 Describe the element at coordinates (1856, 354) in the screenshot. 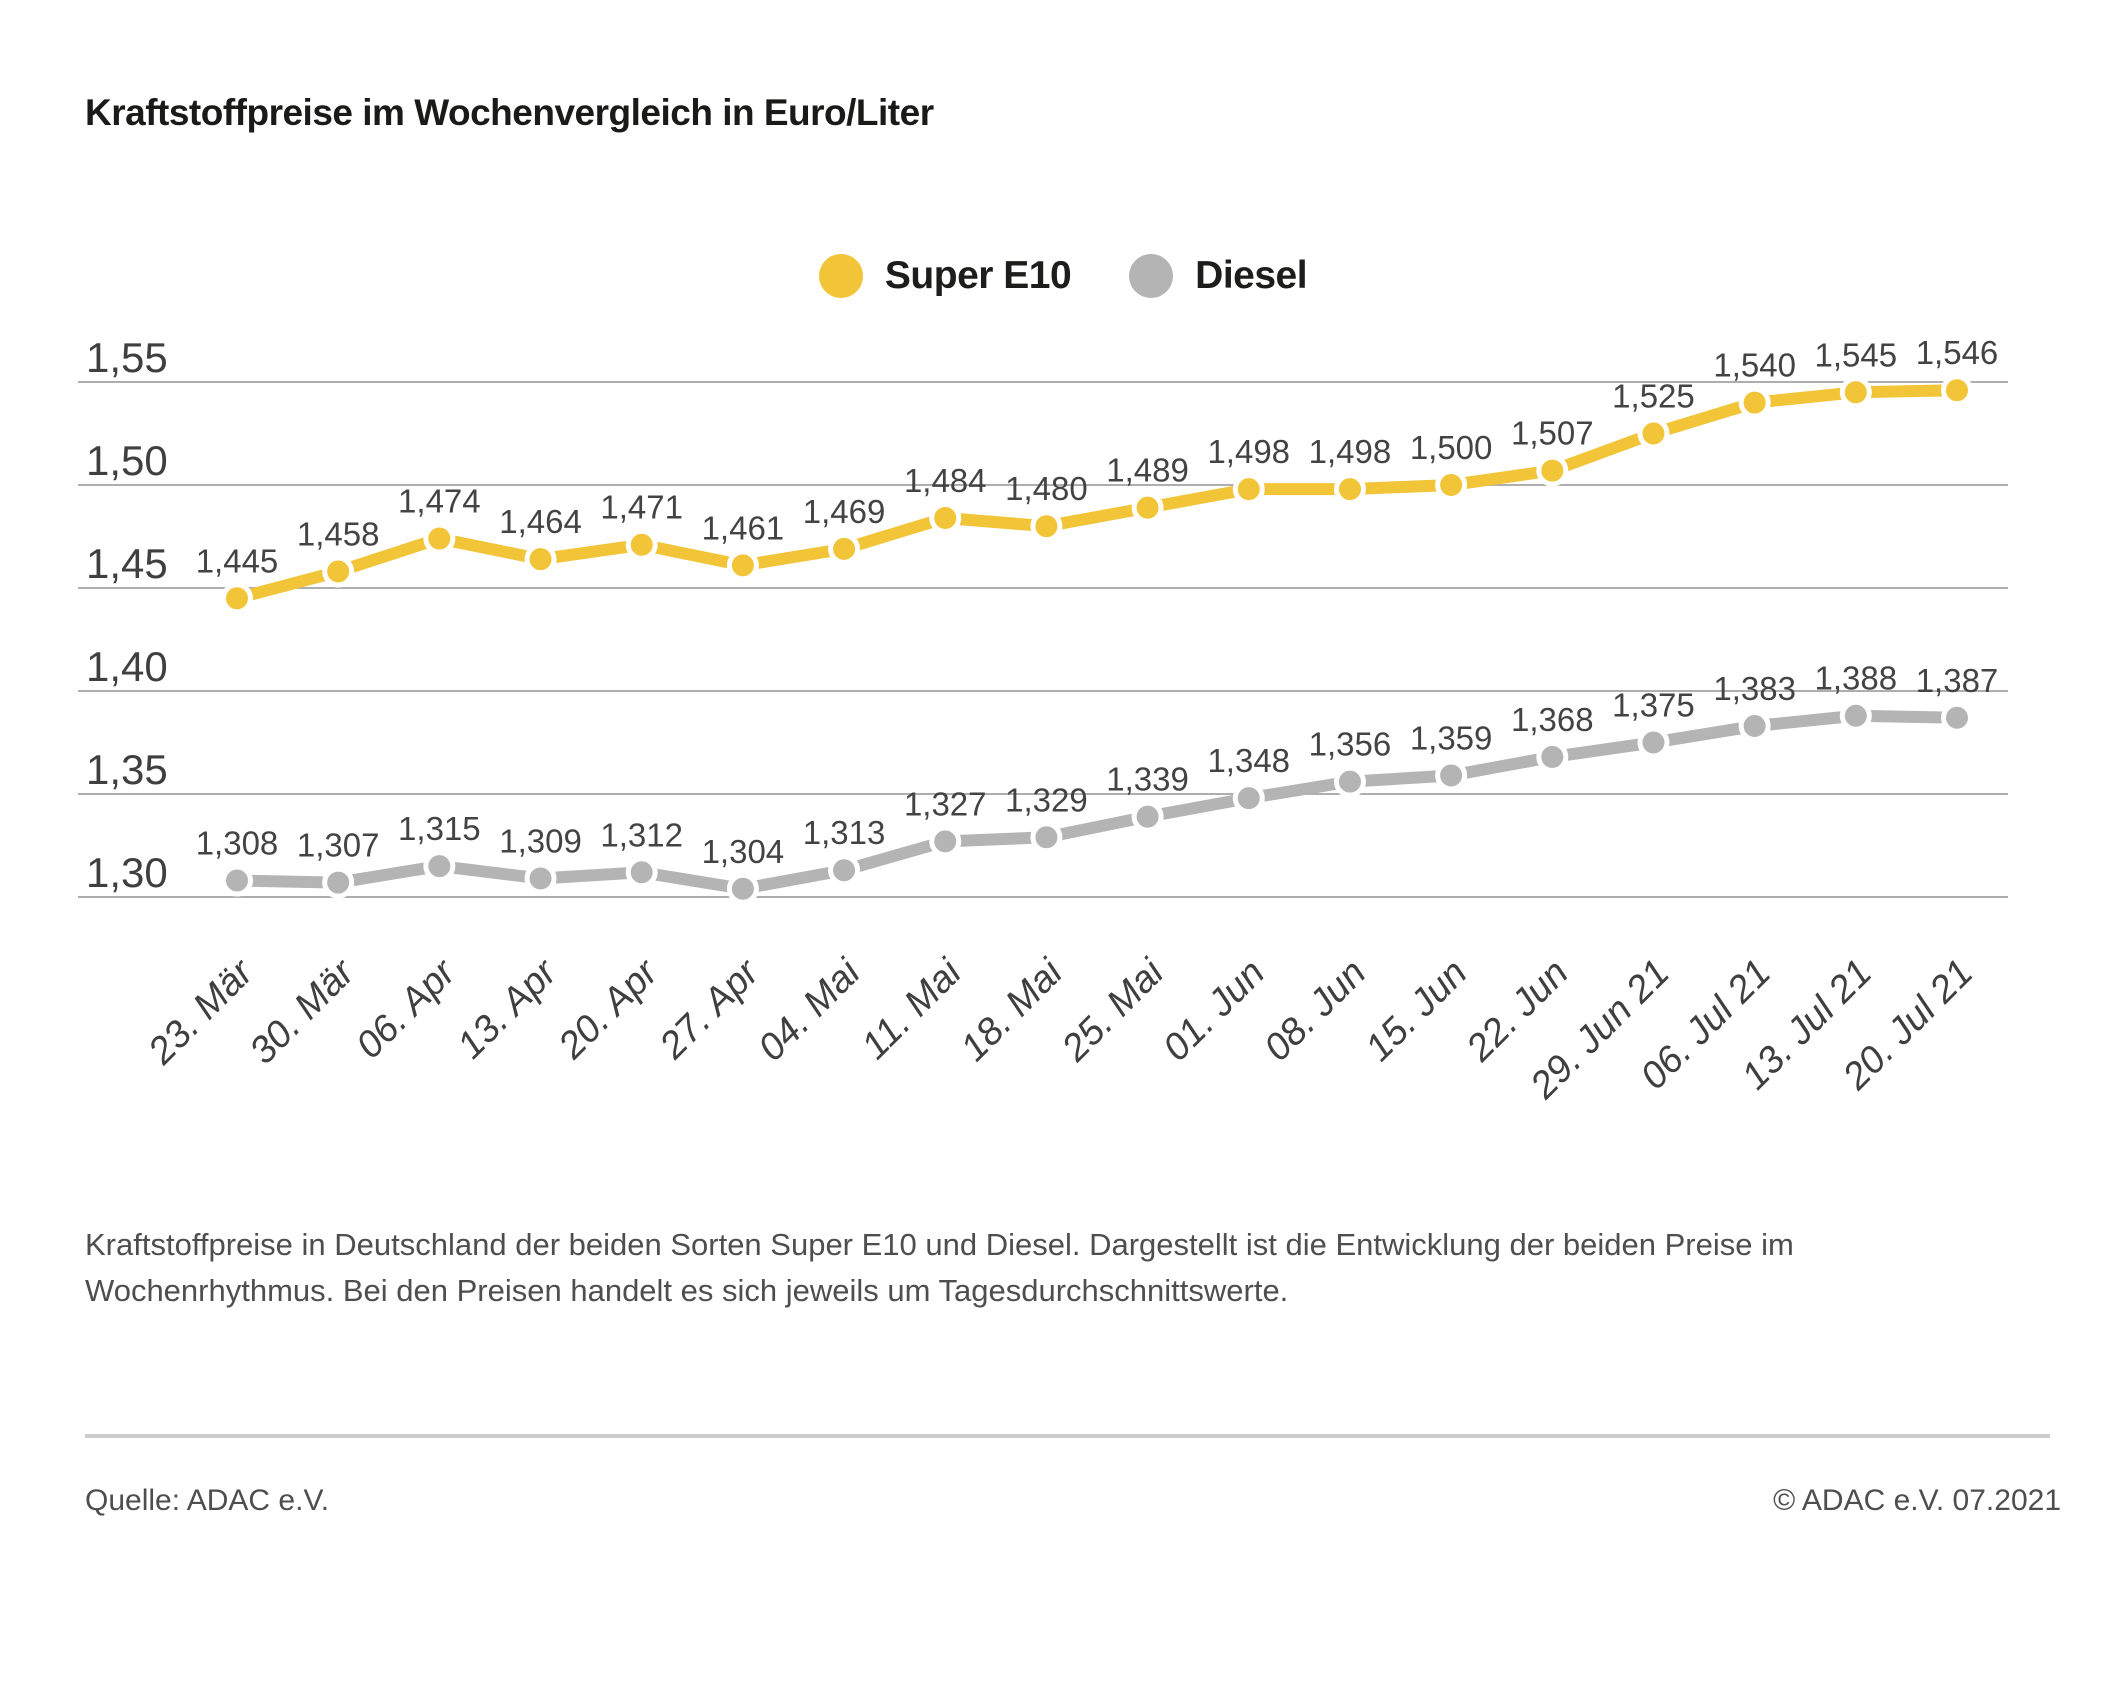

I see `data-label-super-e10: 1,545` at that location.